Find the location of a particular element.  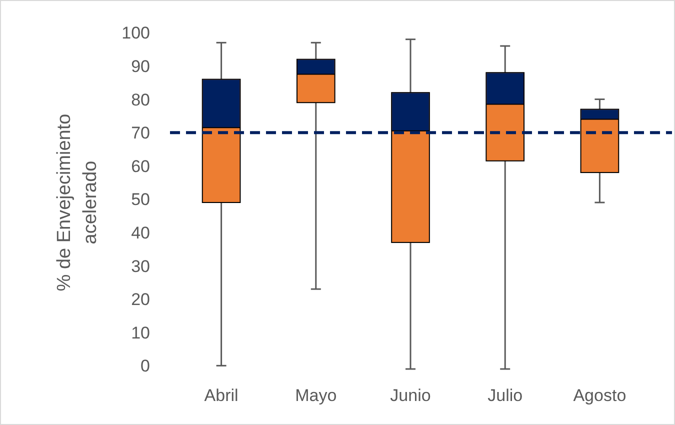

x-tick-label: Abril is located at coordinates (221, 395).